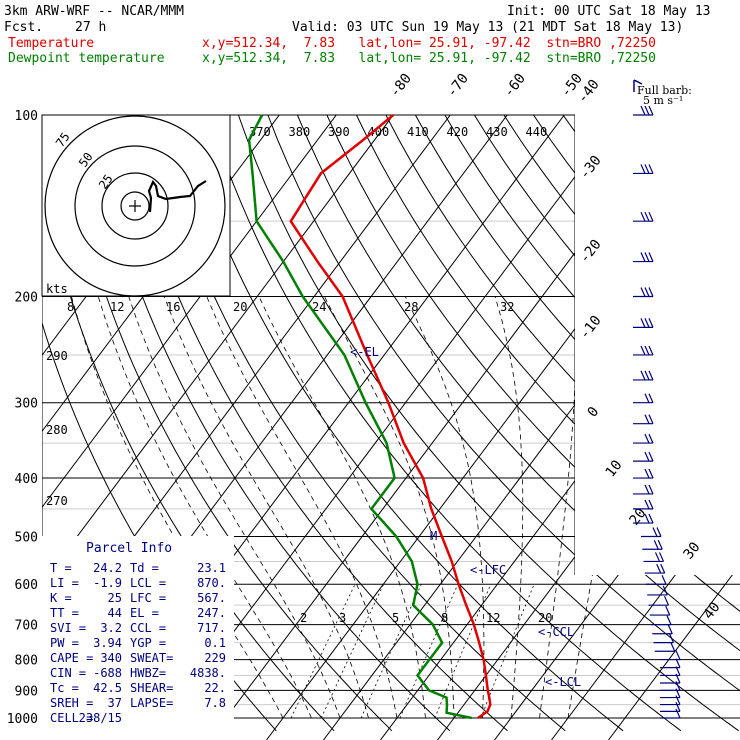 The image size is (740, 740). I want to click on dewpoint-legend: Dewpoint temperature, so click(86, 58).